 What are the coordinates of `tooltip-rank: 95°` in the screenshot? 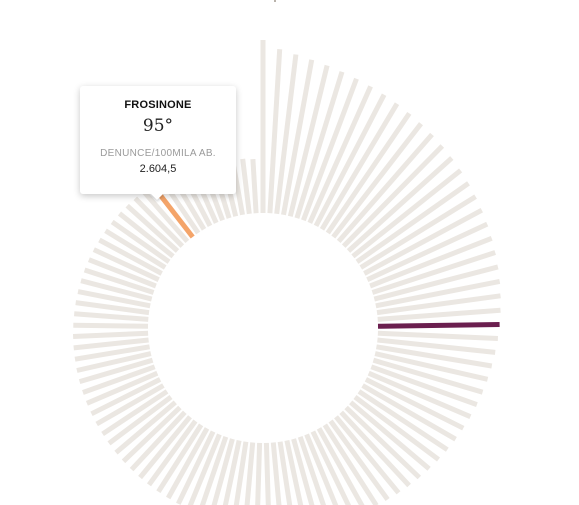 It's located at (158, 126).